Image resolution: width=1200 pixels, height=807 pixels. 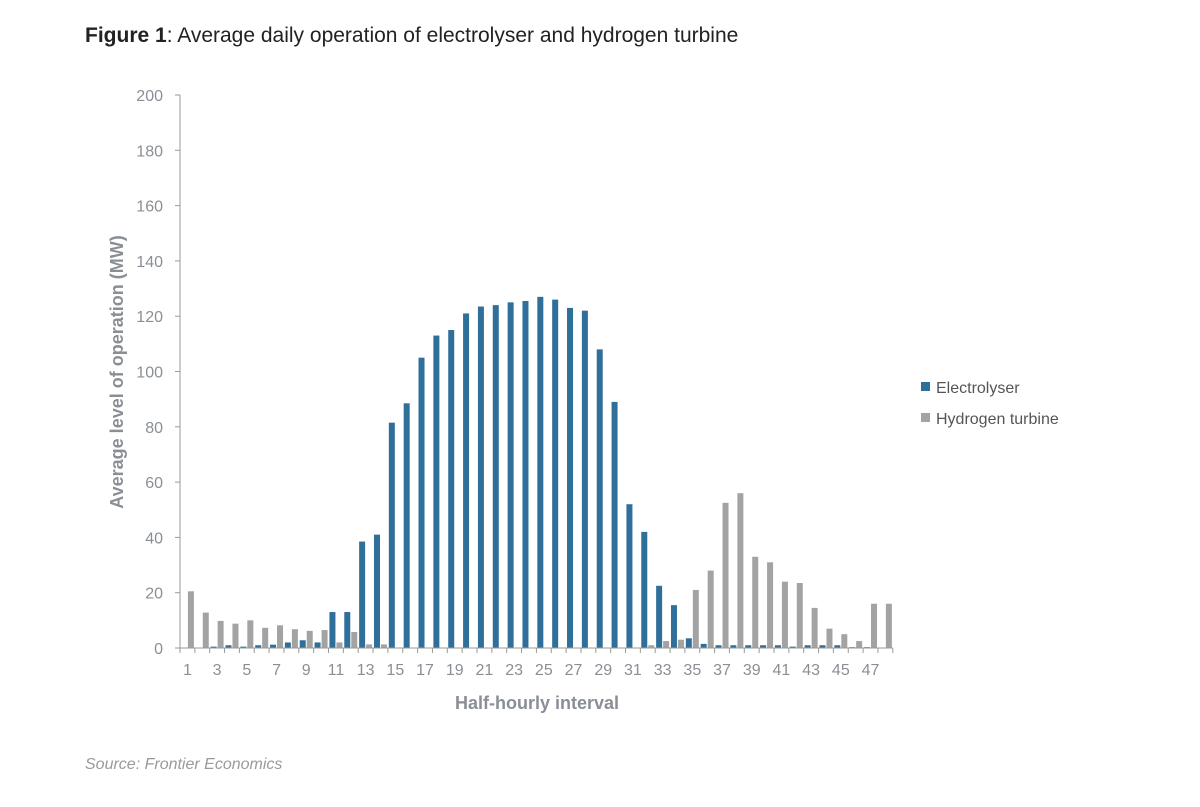 What do you see at coordinates (841, 670) in the screenshot?
I see `x-tick-label: 45` at bounding box center [841, 670].